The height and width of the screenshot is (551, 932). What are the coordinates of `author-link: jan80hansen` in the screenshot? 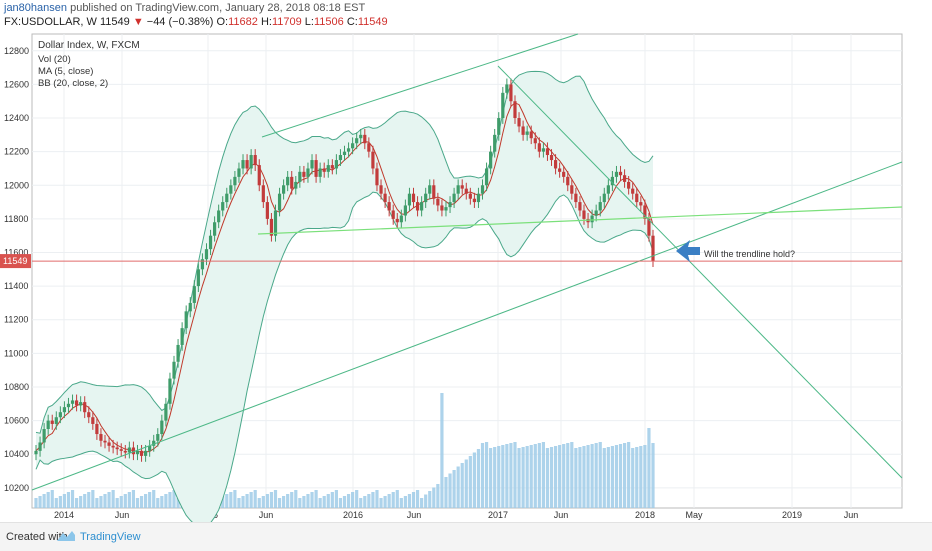 It's located at (36, 8).